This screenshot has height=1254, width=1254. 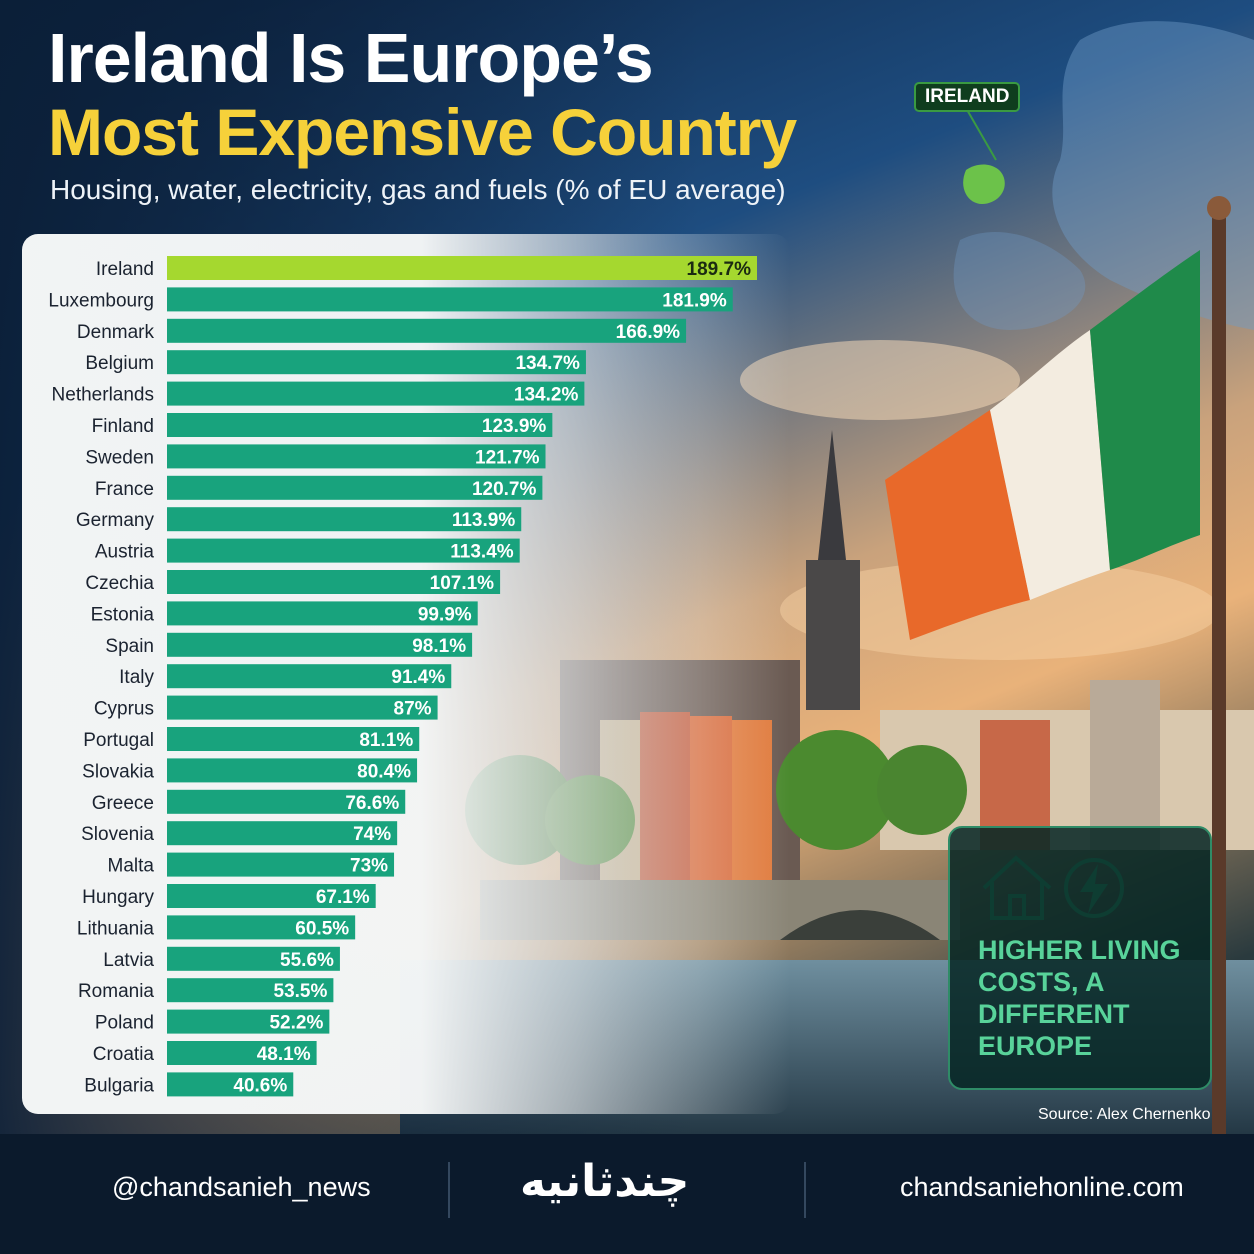 I want to click on value-label: 113.4%, so click(x=481, y=552).